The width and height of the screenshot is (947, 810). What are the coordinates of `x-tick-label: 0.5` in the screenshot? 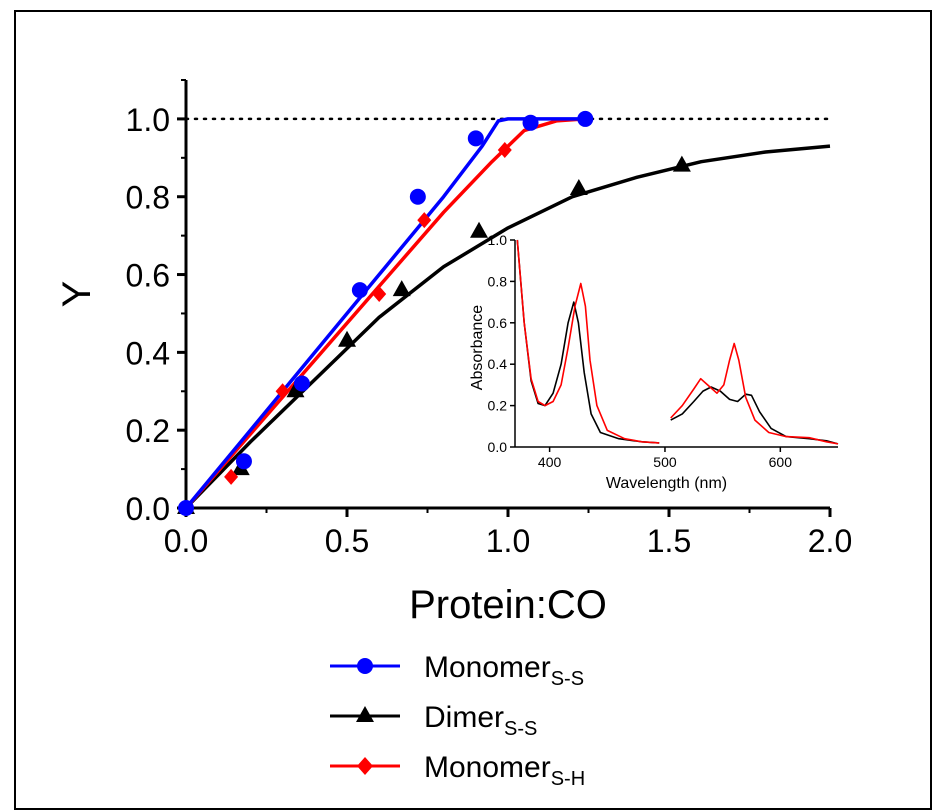 It's located at (347, 541).